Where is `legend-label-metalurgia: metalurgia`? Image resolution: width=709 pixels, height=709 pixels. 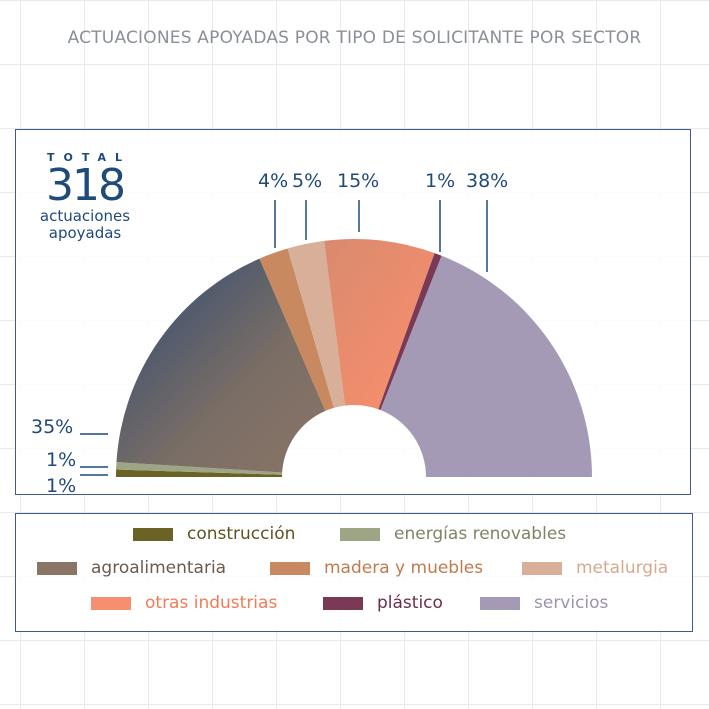 legend-label-metalurgia: metalurgia is located at coordinates (622, 568).